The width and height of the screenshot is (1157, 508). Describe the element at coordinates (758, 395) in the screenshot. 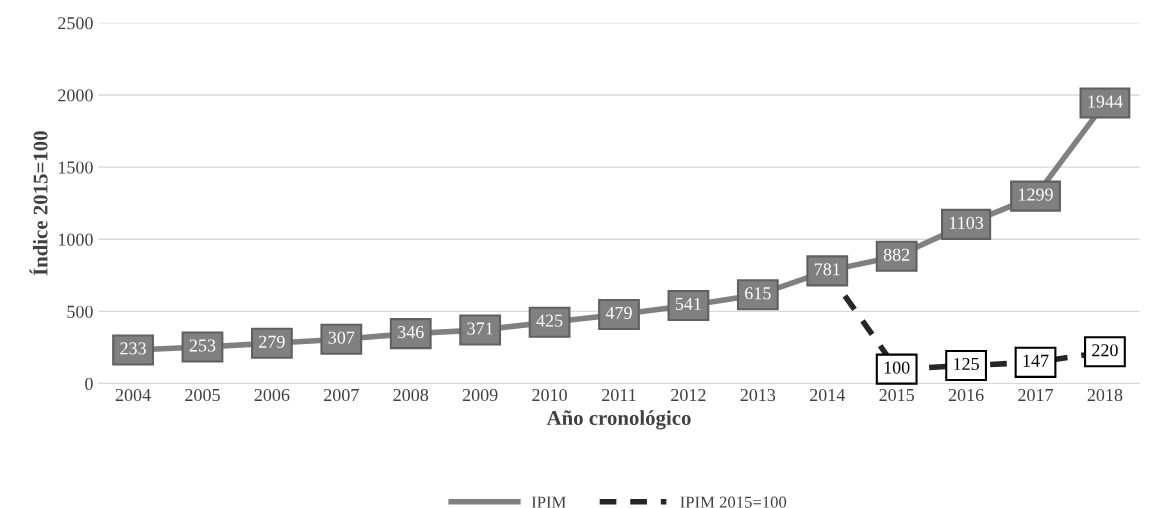

I see `x-tick-label: 2013` at that location.